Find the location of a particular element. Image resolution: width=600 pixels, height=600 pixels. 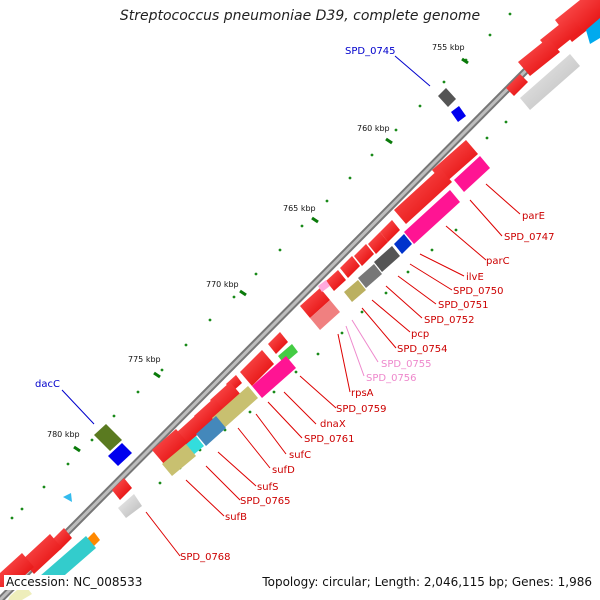

gene-label-dacc: dacC is located at coordinates (47, 384).